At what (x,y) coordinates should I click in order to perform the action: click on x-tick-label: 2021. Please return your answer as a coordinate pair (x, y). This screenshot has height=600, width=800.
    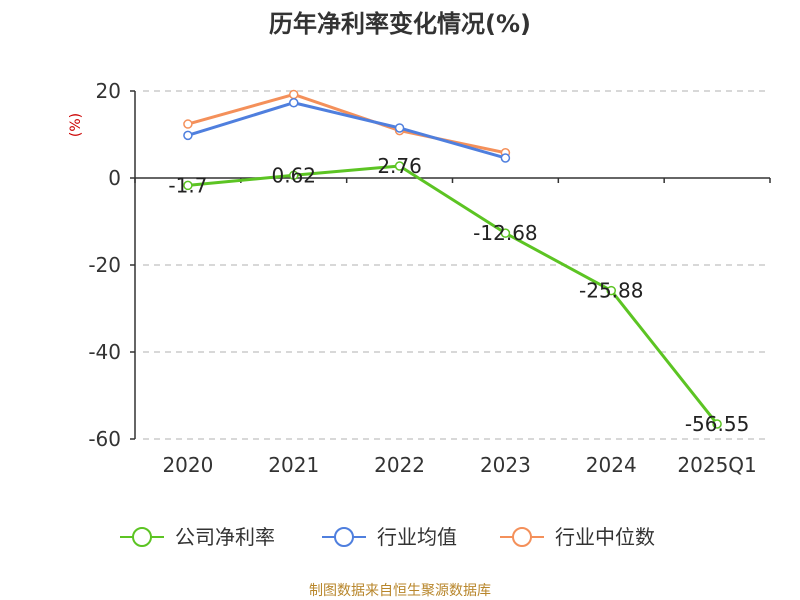
    Looking at the image, I should click on (293, 465).